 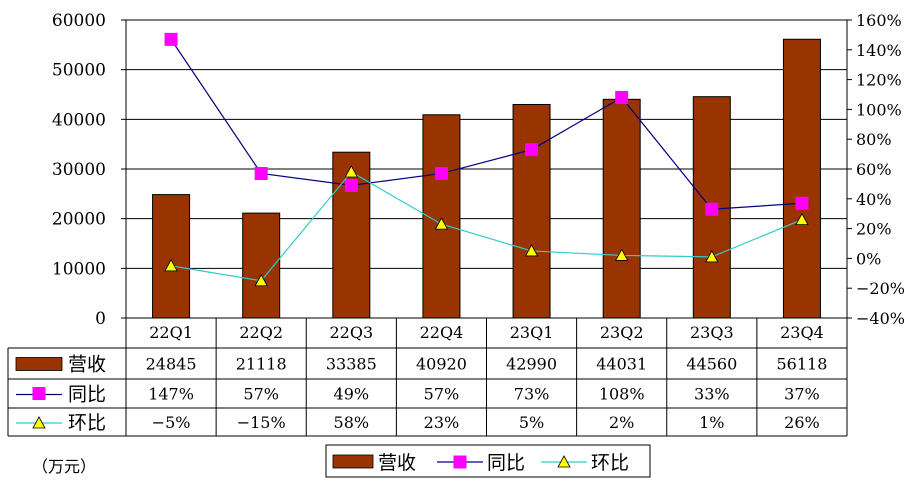 I want to click on right-tick-label: 80%, so click(x=874, y=139).